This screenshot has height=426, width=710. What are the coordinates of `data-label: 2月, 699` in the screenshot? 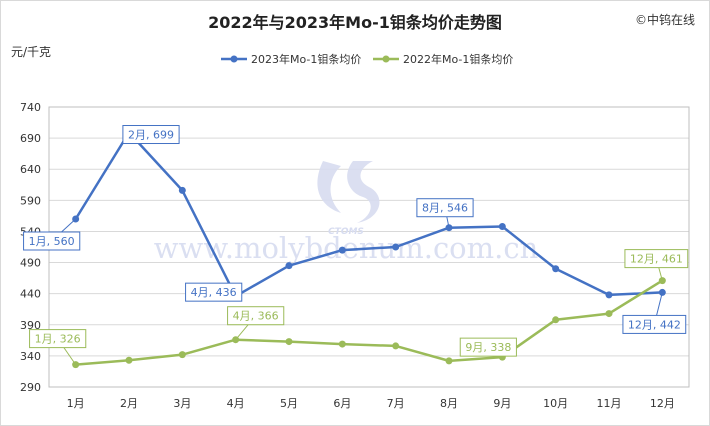 It's located at (151, 135).